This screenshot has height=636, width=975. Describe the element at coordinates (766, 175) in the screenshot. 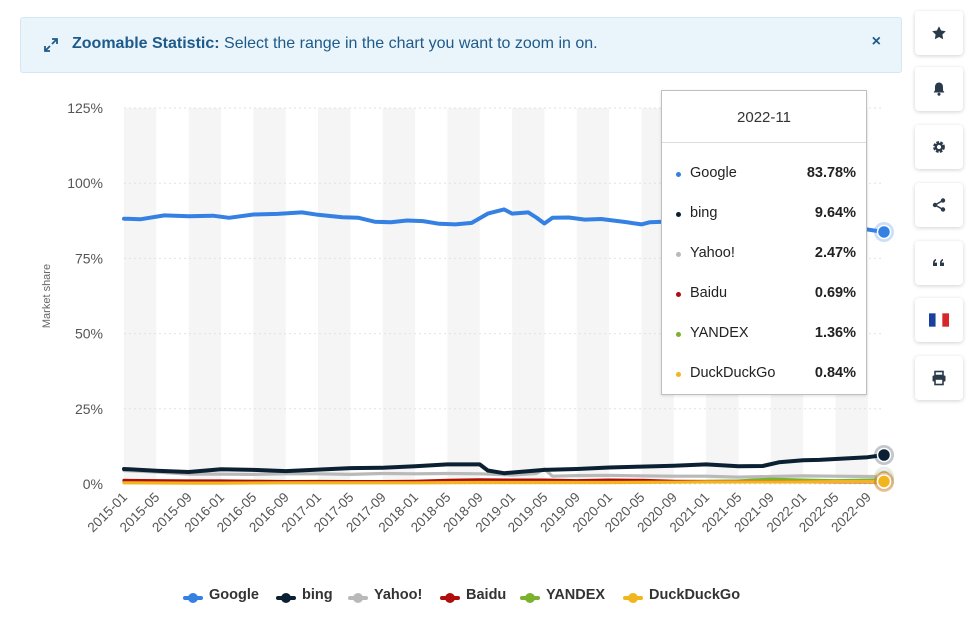

I see `tooltip-row: Google 83.78%` at that location.